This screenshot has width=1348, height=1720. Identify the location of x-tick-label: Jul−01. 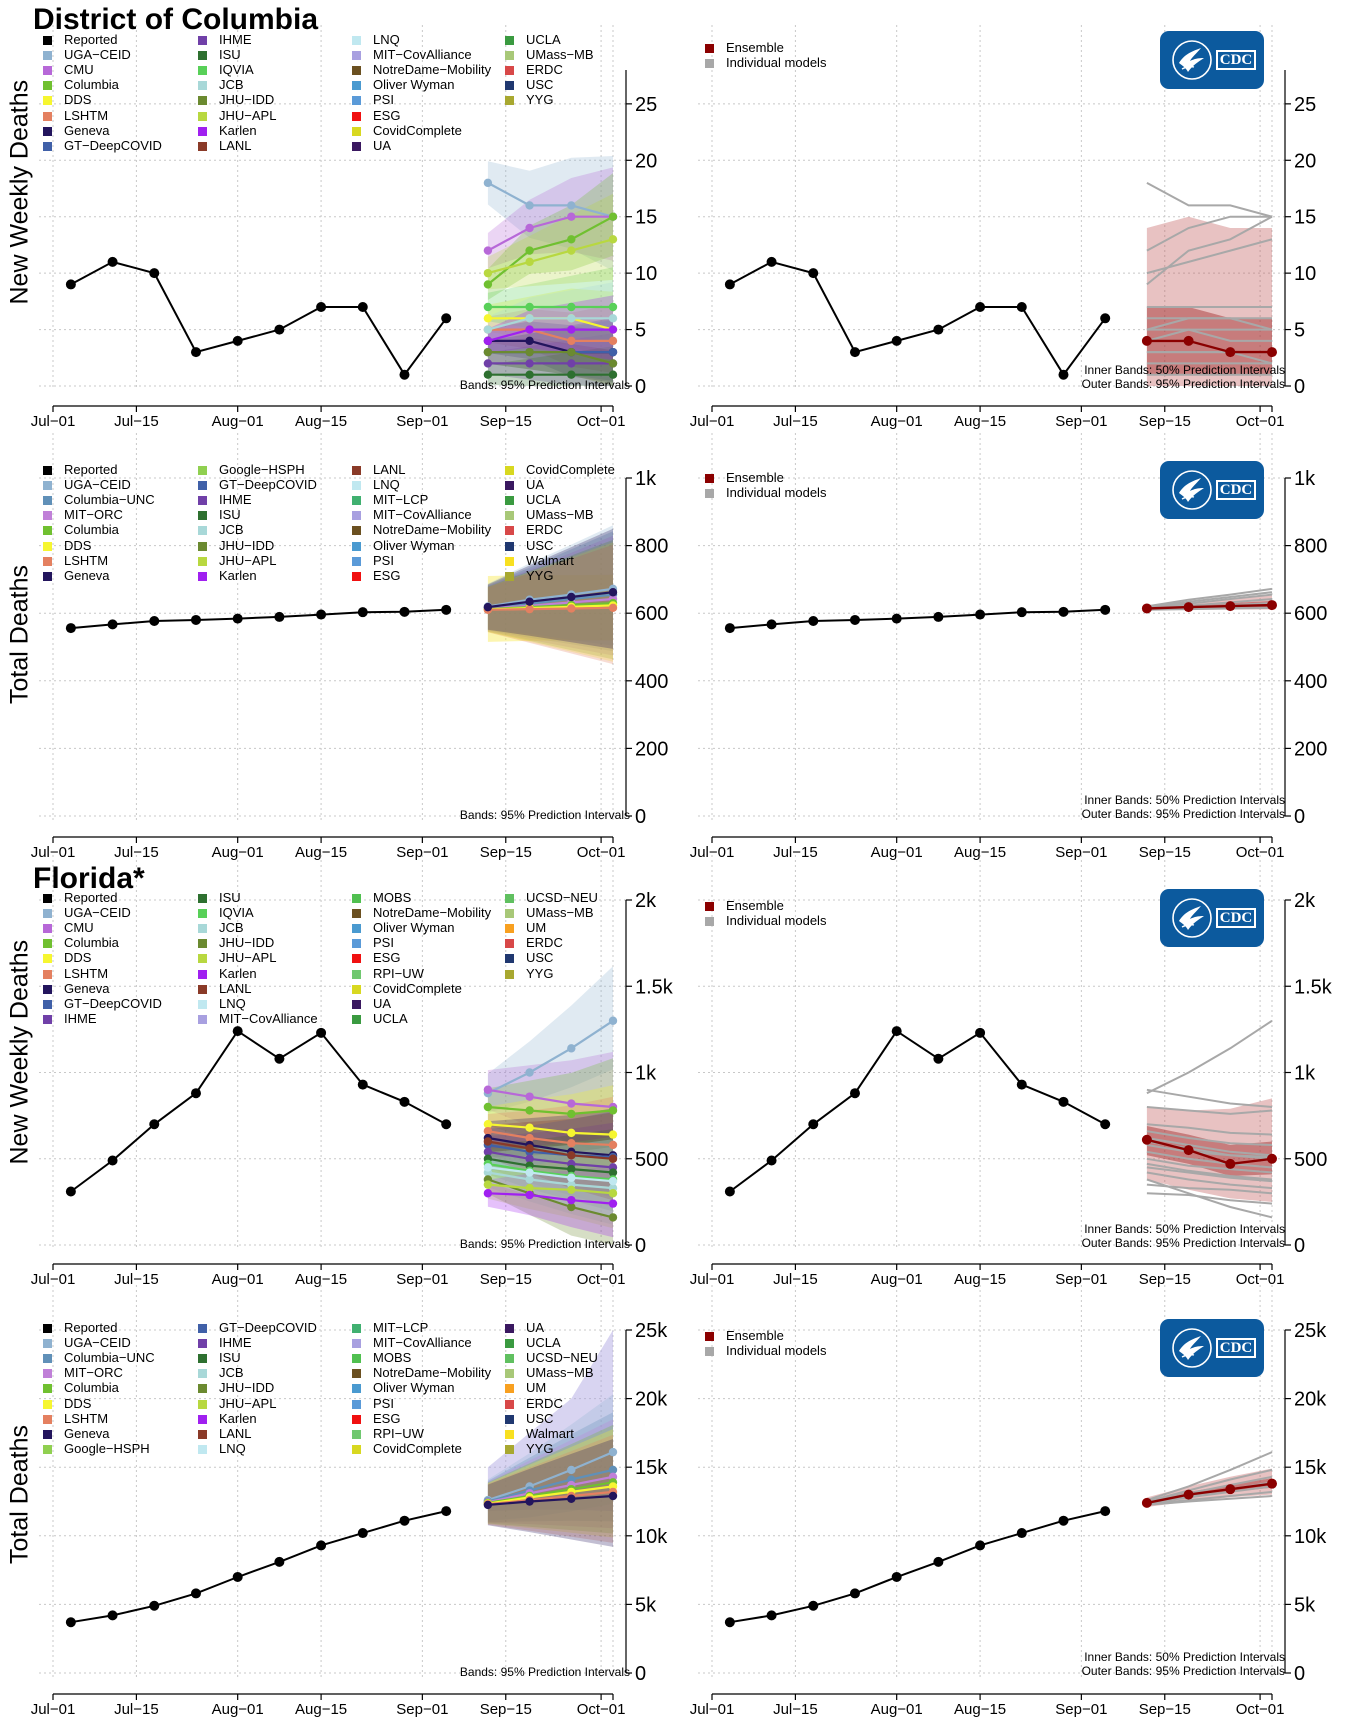
(712, 1709).